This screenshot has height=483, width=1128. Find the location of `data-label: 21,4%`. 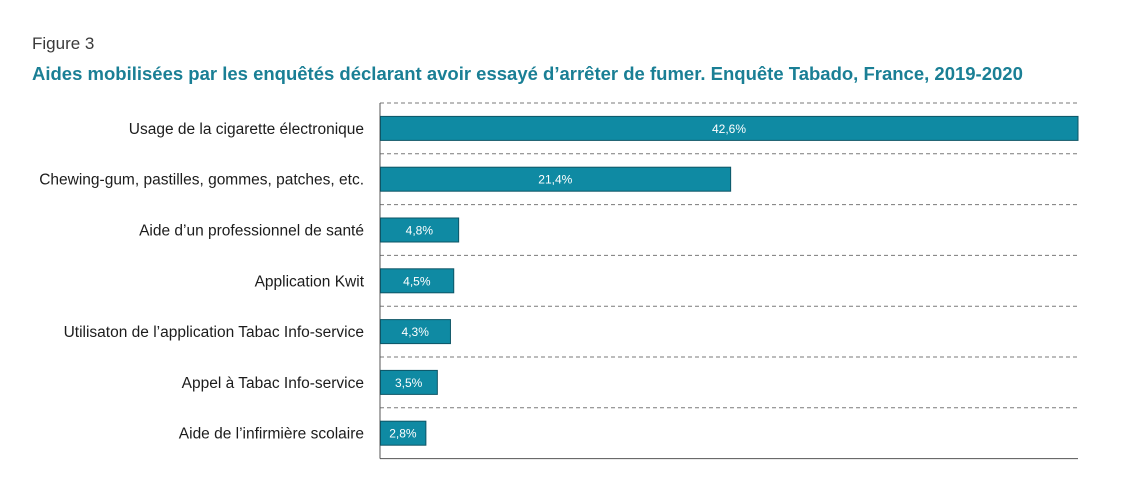

data-label: 21,4% is located at coordinates (555, 180).